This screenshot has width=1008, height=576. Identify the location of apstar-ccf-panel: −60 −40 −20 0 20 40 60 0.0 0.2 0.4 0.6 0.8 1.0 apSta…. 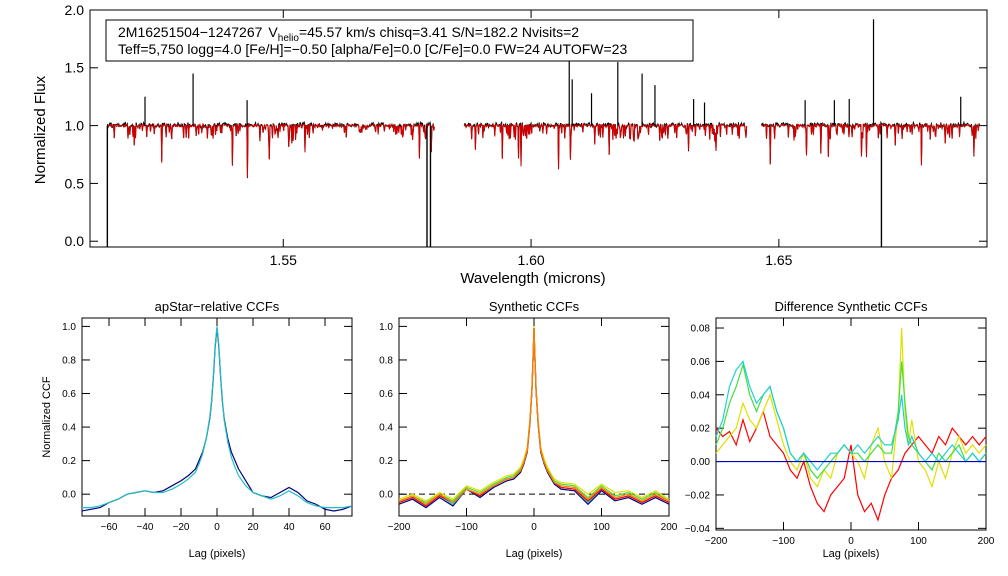
(197, 429).